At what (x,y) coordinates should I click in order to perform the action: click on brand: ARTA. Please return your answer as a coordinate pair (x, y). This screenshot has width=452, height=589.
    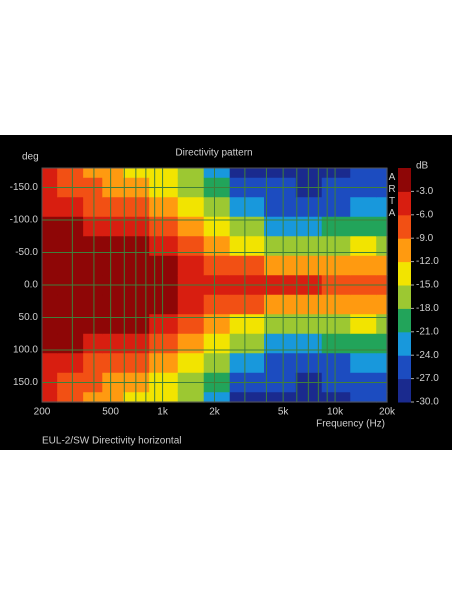
    Looking at the image, I should click on (392, 196).